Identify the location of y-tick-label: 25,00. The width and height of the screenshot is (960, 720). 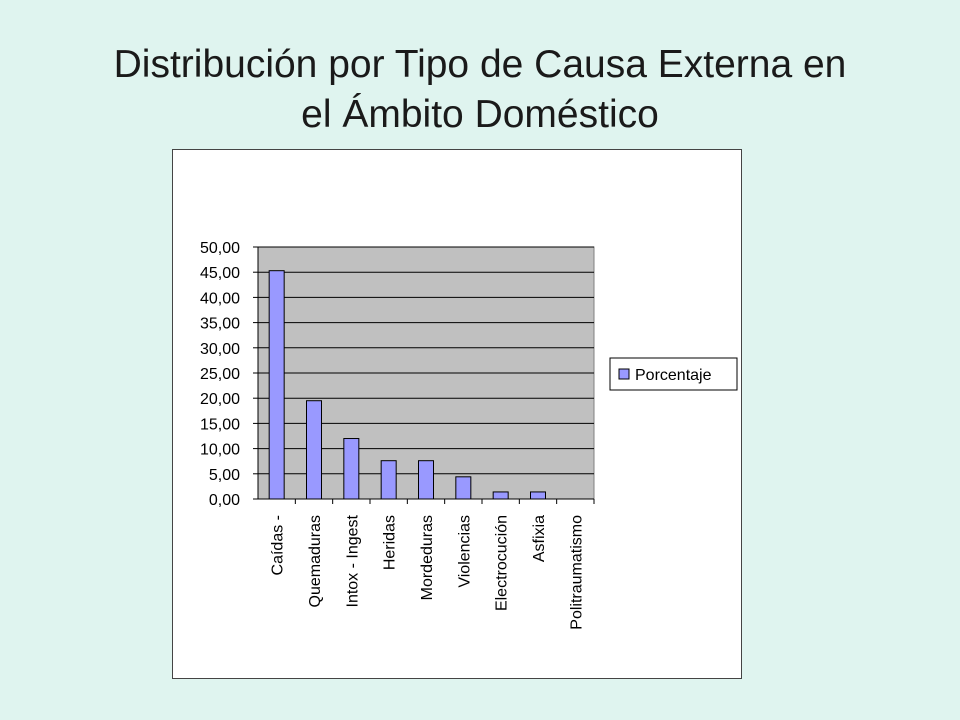
(220, 374).